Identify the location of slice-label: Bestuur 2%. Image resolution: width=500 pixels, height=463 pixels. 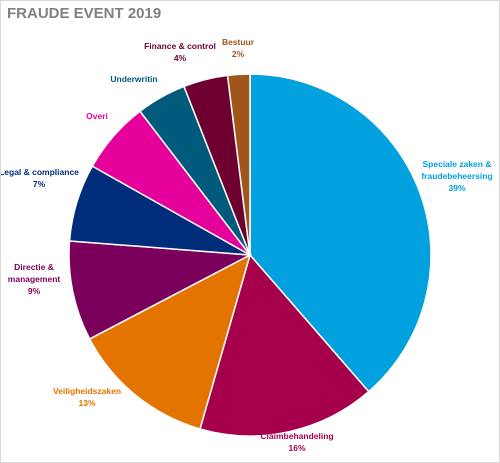
(238, 48).